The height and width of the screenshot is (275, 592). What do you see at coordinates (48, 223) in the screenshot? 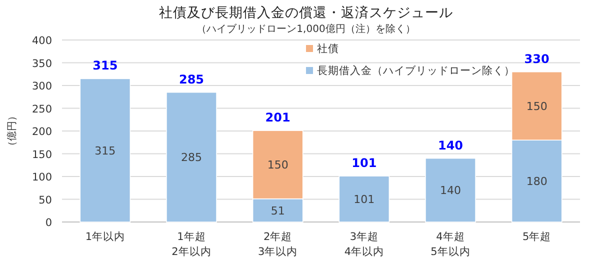
I see `y-tick-label: 0` at bounding box center [48, 223].